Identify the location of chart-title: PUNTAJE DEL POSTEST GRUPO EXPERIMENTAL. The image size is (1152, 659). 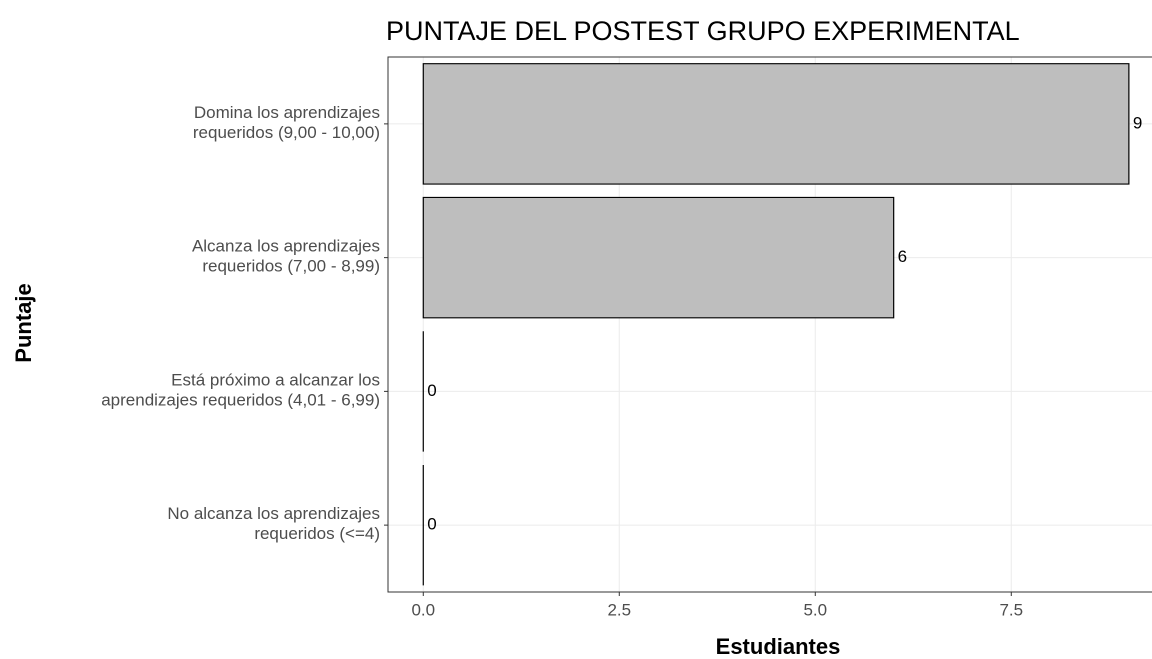
(703, 31).